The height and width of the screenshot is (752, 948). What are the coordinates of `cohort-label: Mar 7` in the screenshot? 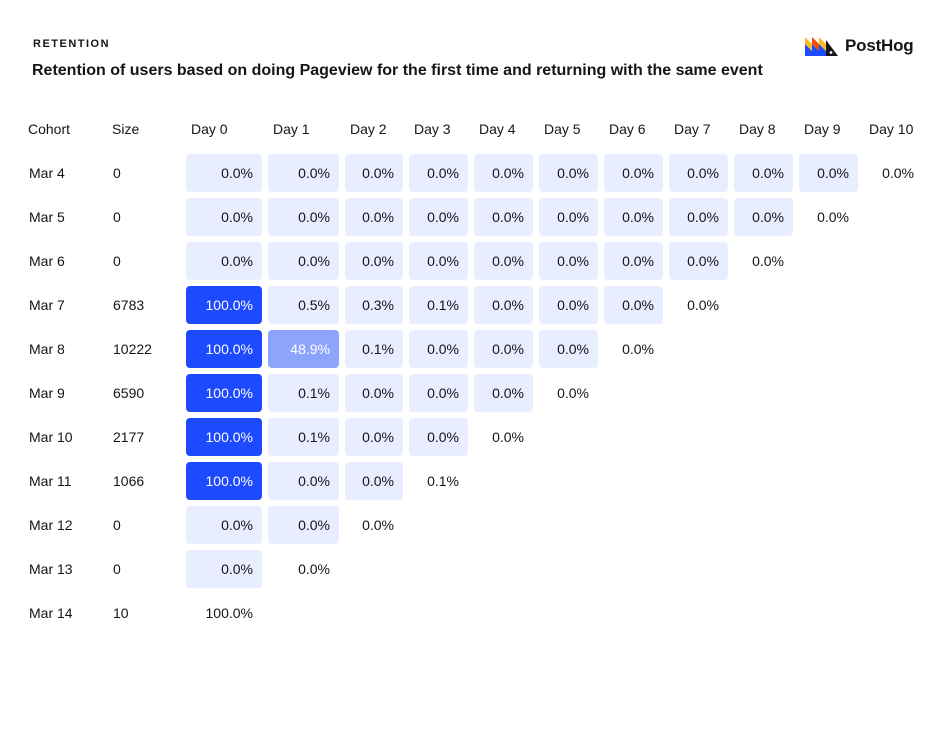 It's located at (47, 305).